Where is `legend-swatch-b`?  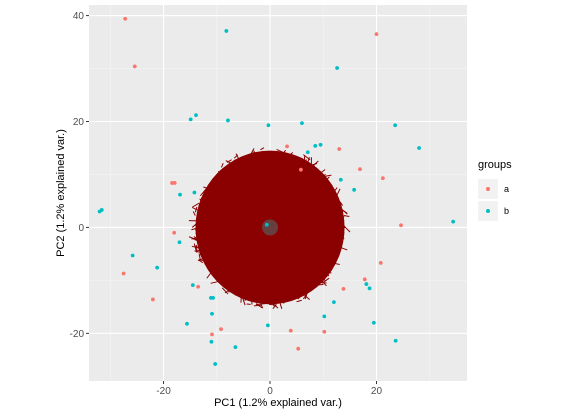 legend-swatch-b is located at coordinates (488, 211).